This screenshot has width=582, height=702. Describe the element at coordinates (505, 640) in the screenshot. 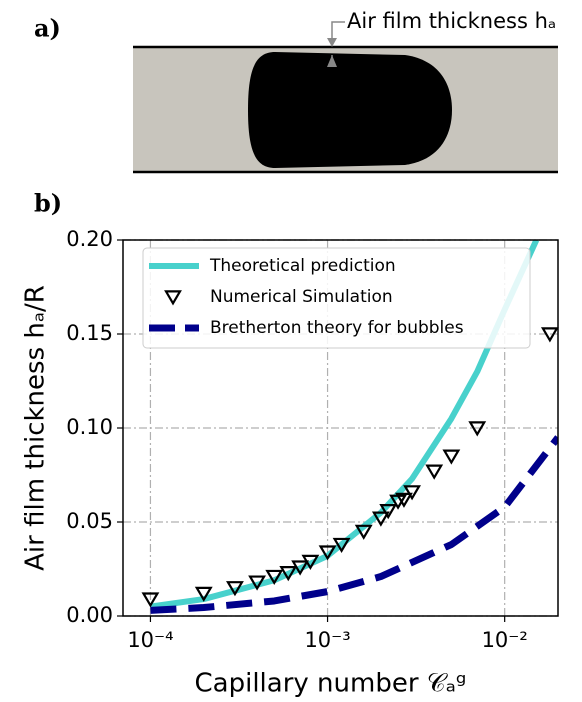

I see `x-tick-label: 10⁻²` at that location.